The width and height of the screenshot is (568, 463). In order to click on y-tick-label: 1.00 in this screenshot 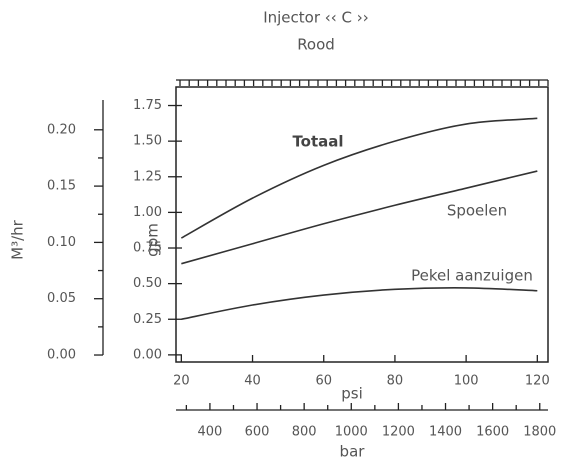, I will do `click(147, 212)`.